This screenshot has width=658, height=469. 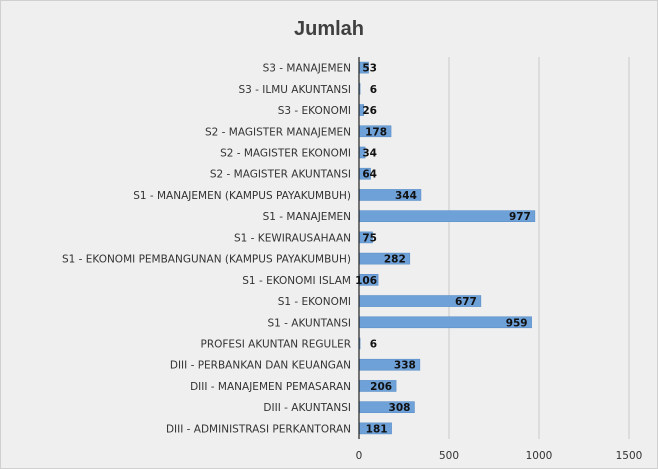 What do you see at coordinates (314, 111) in the screenshot?
I see `category-label: S3 - EKONOMI` at bounding box center [314, 111].